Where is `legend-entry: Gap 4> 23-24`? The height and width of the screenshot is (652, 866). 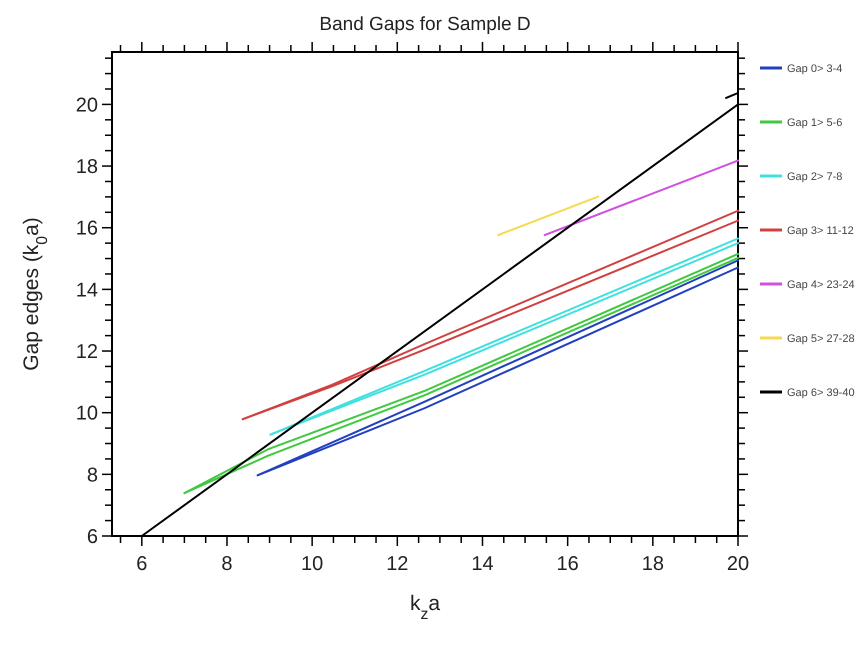
legend-entry: Gap 4> 23-24 is located at coordinates (807, 285).